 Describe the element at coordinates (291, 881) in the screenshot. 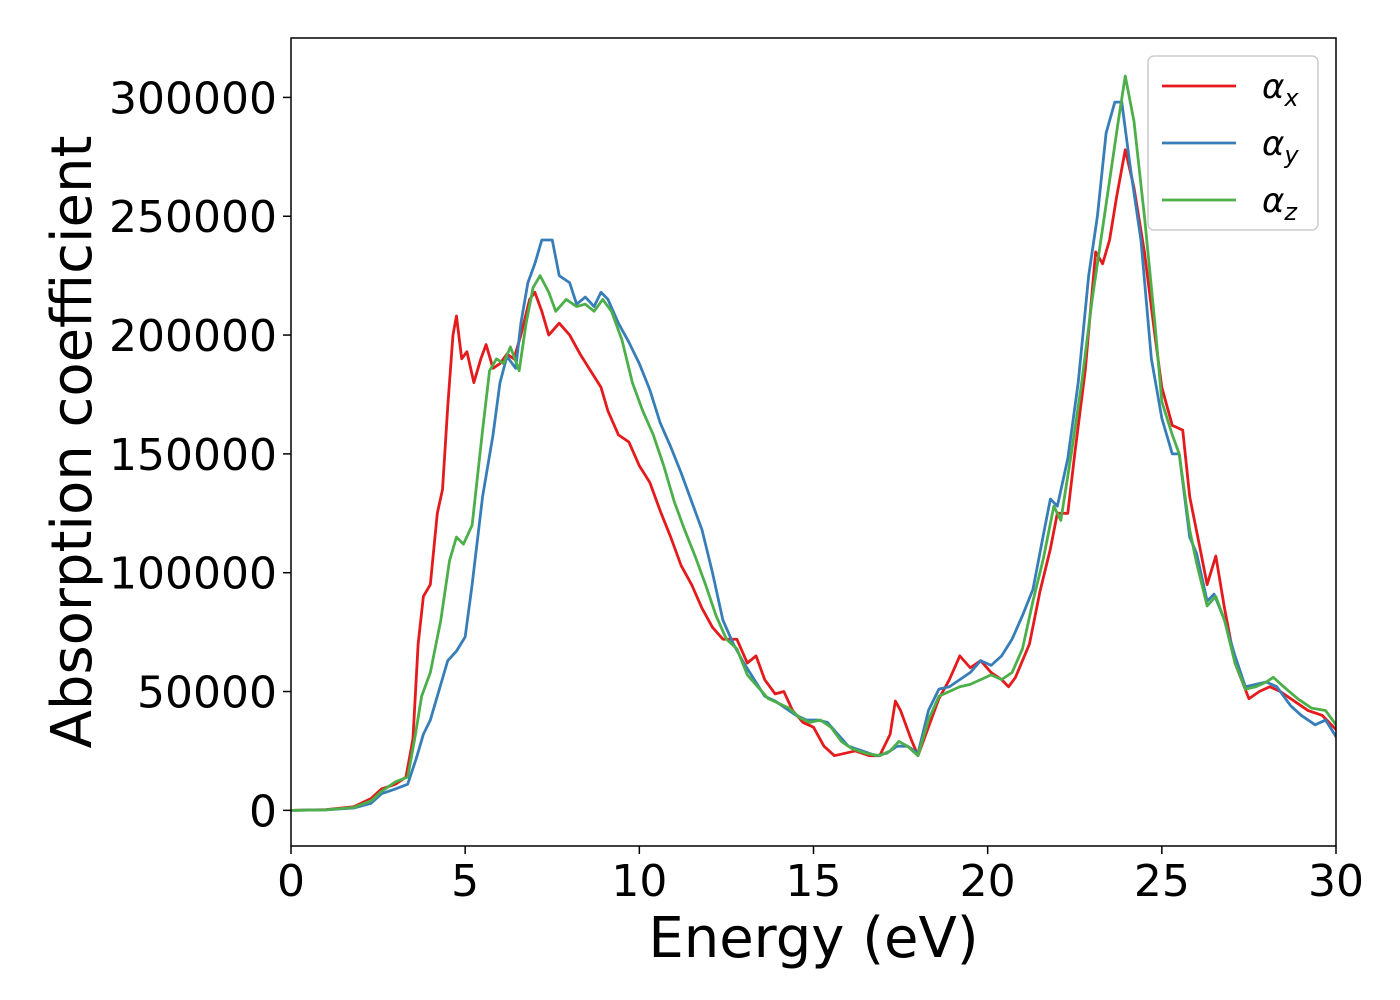

I see `x-tick-label: 0` at that location.